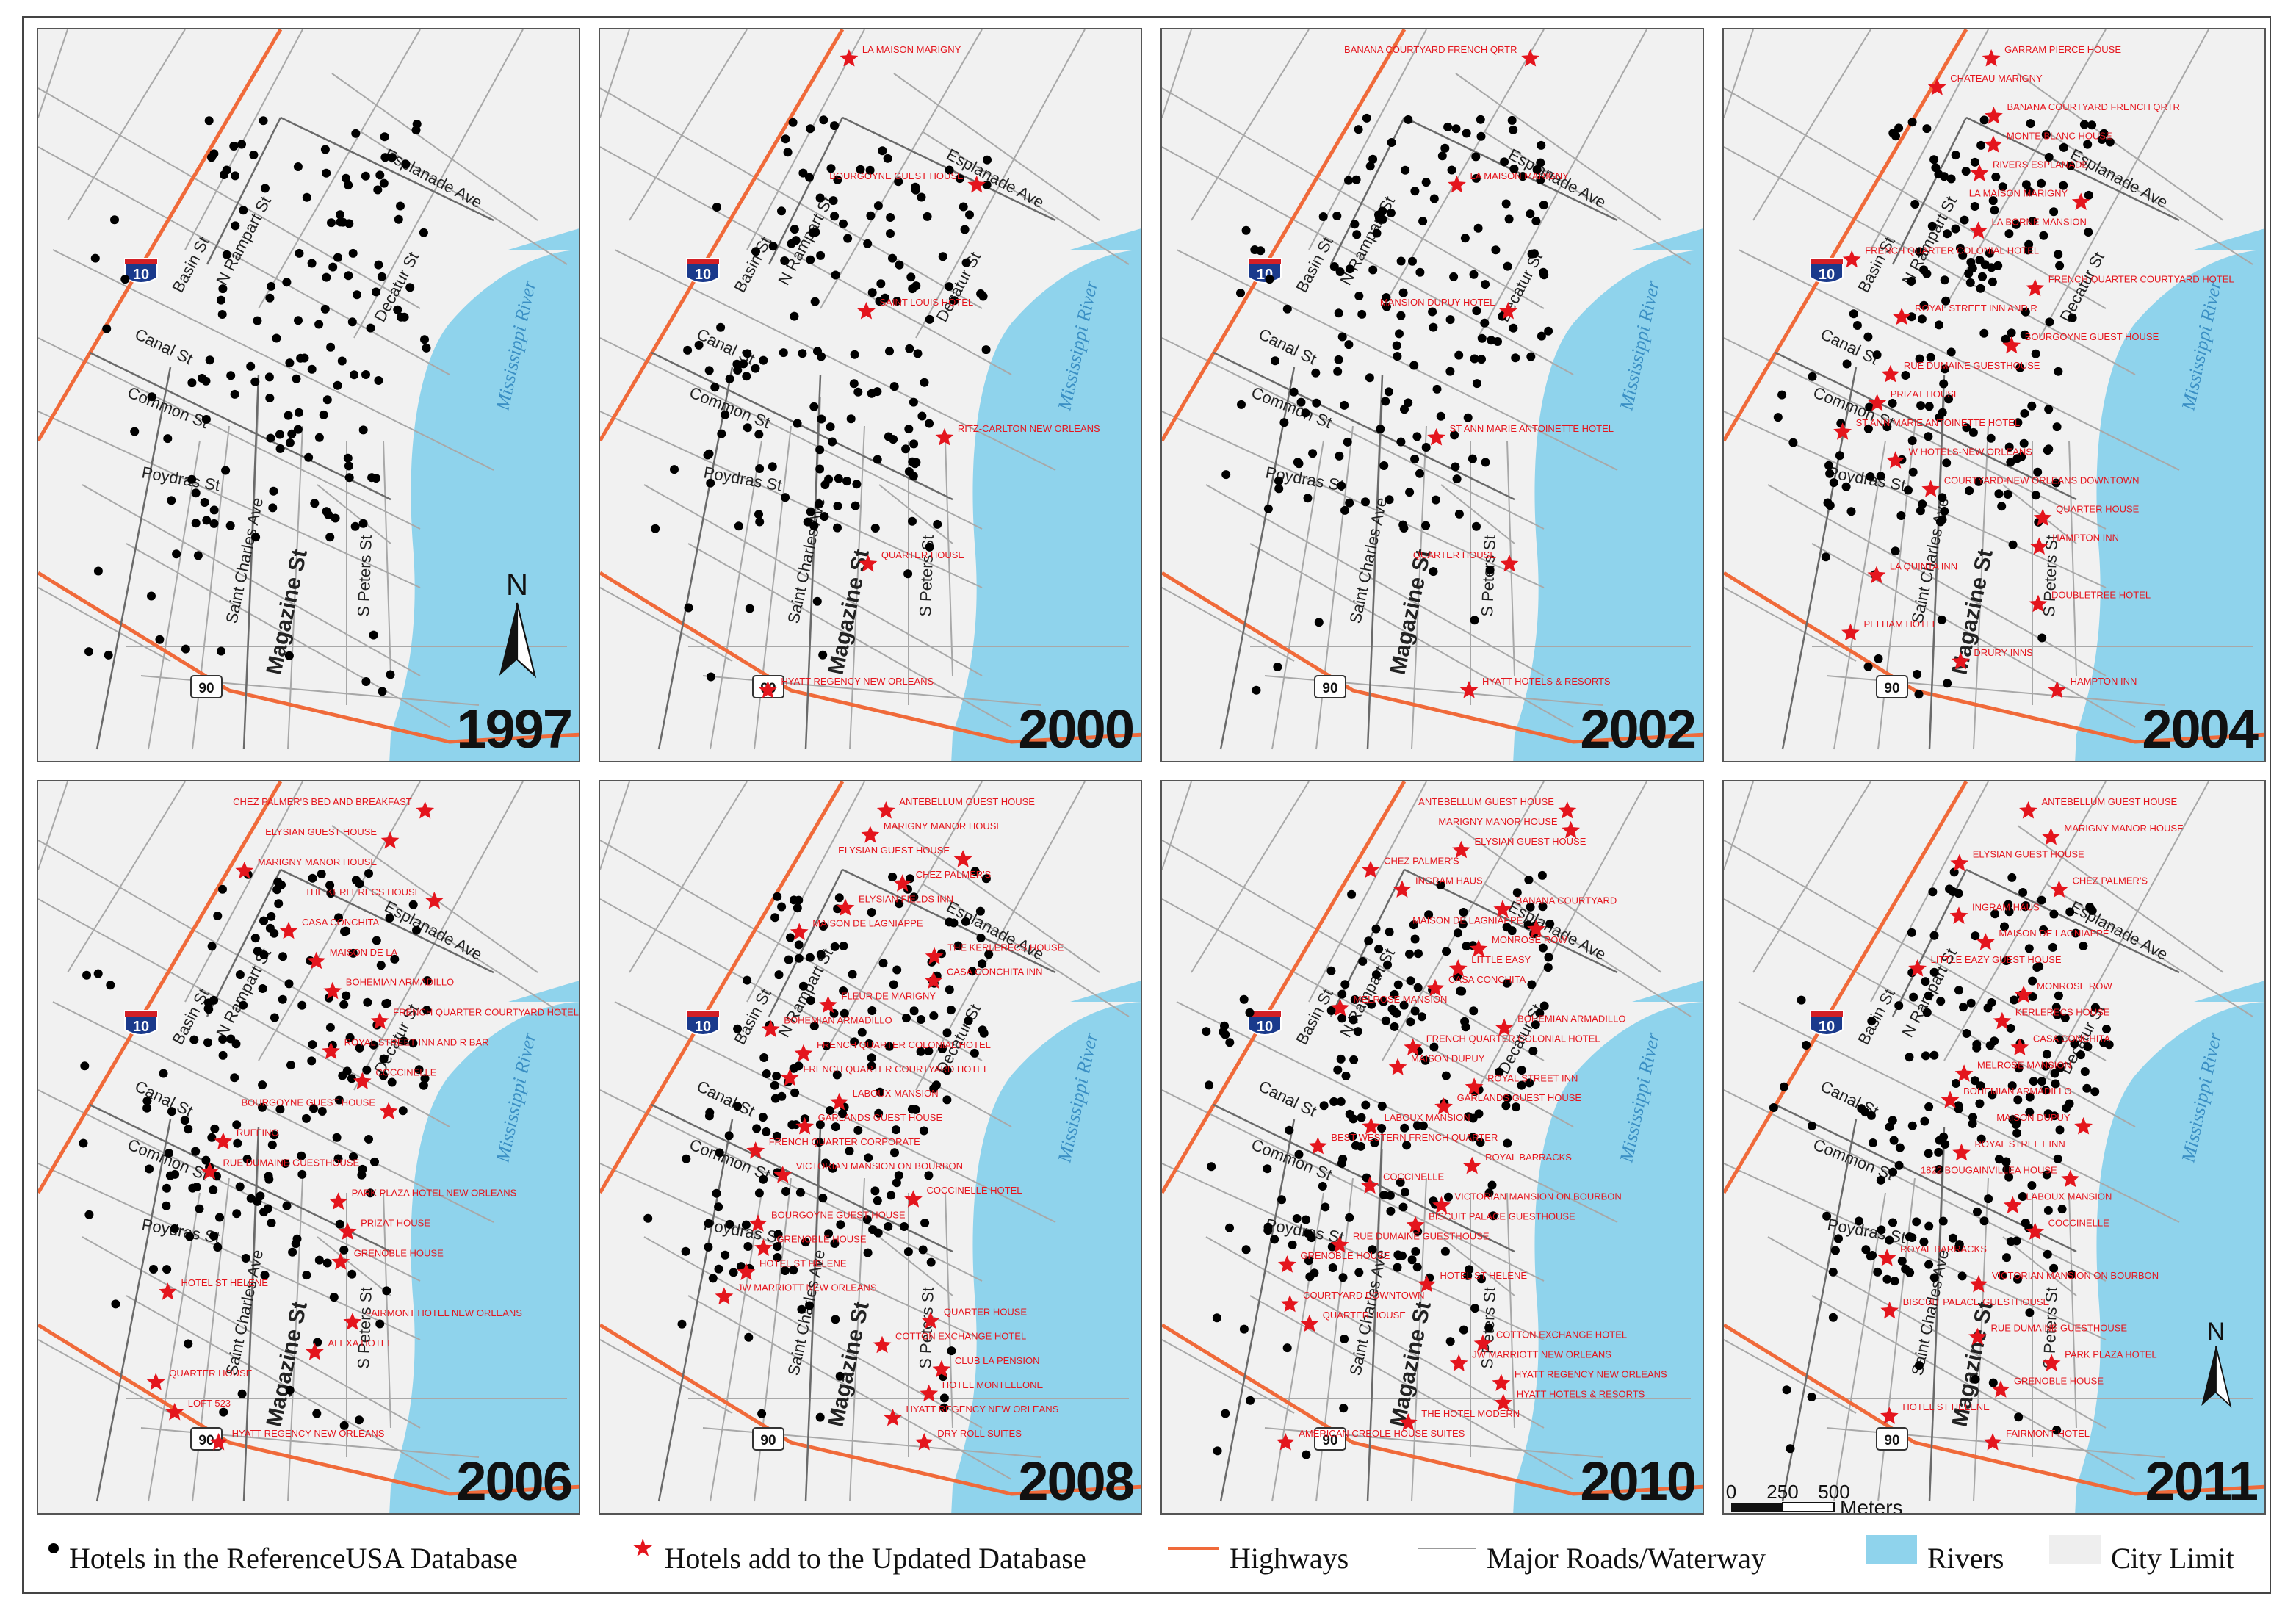 Image resolution: width=2296 pixels, height=1610 pixels. Describe the element at coordinates (2110, 1354) in the screenshot. I see `added-hotel-label: PARK PLAZA HOTEL` at that location.